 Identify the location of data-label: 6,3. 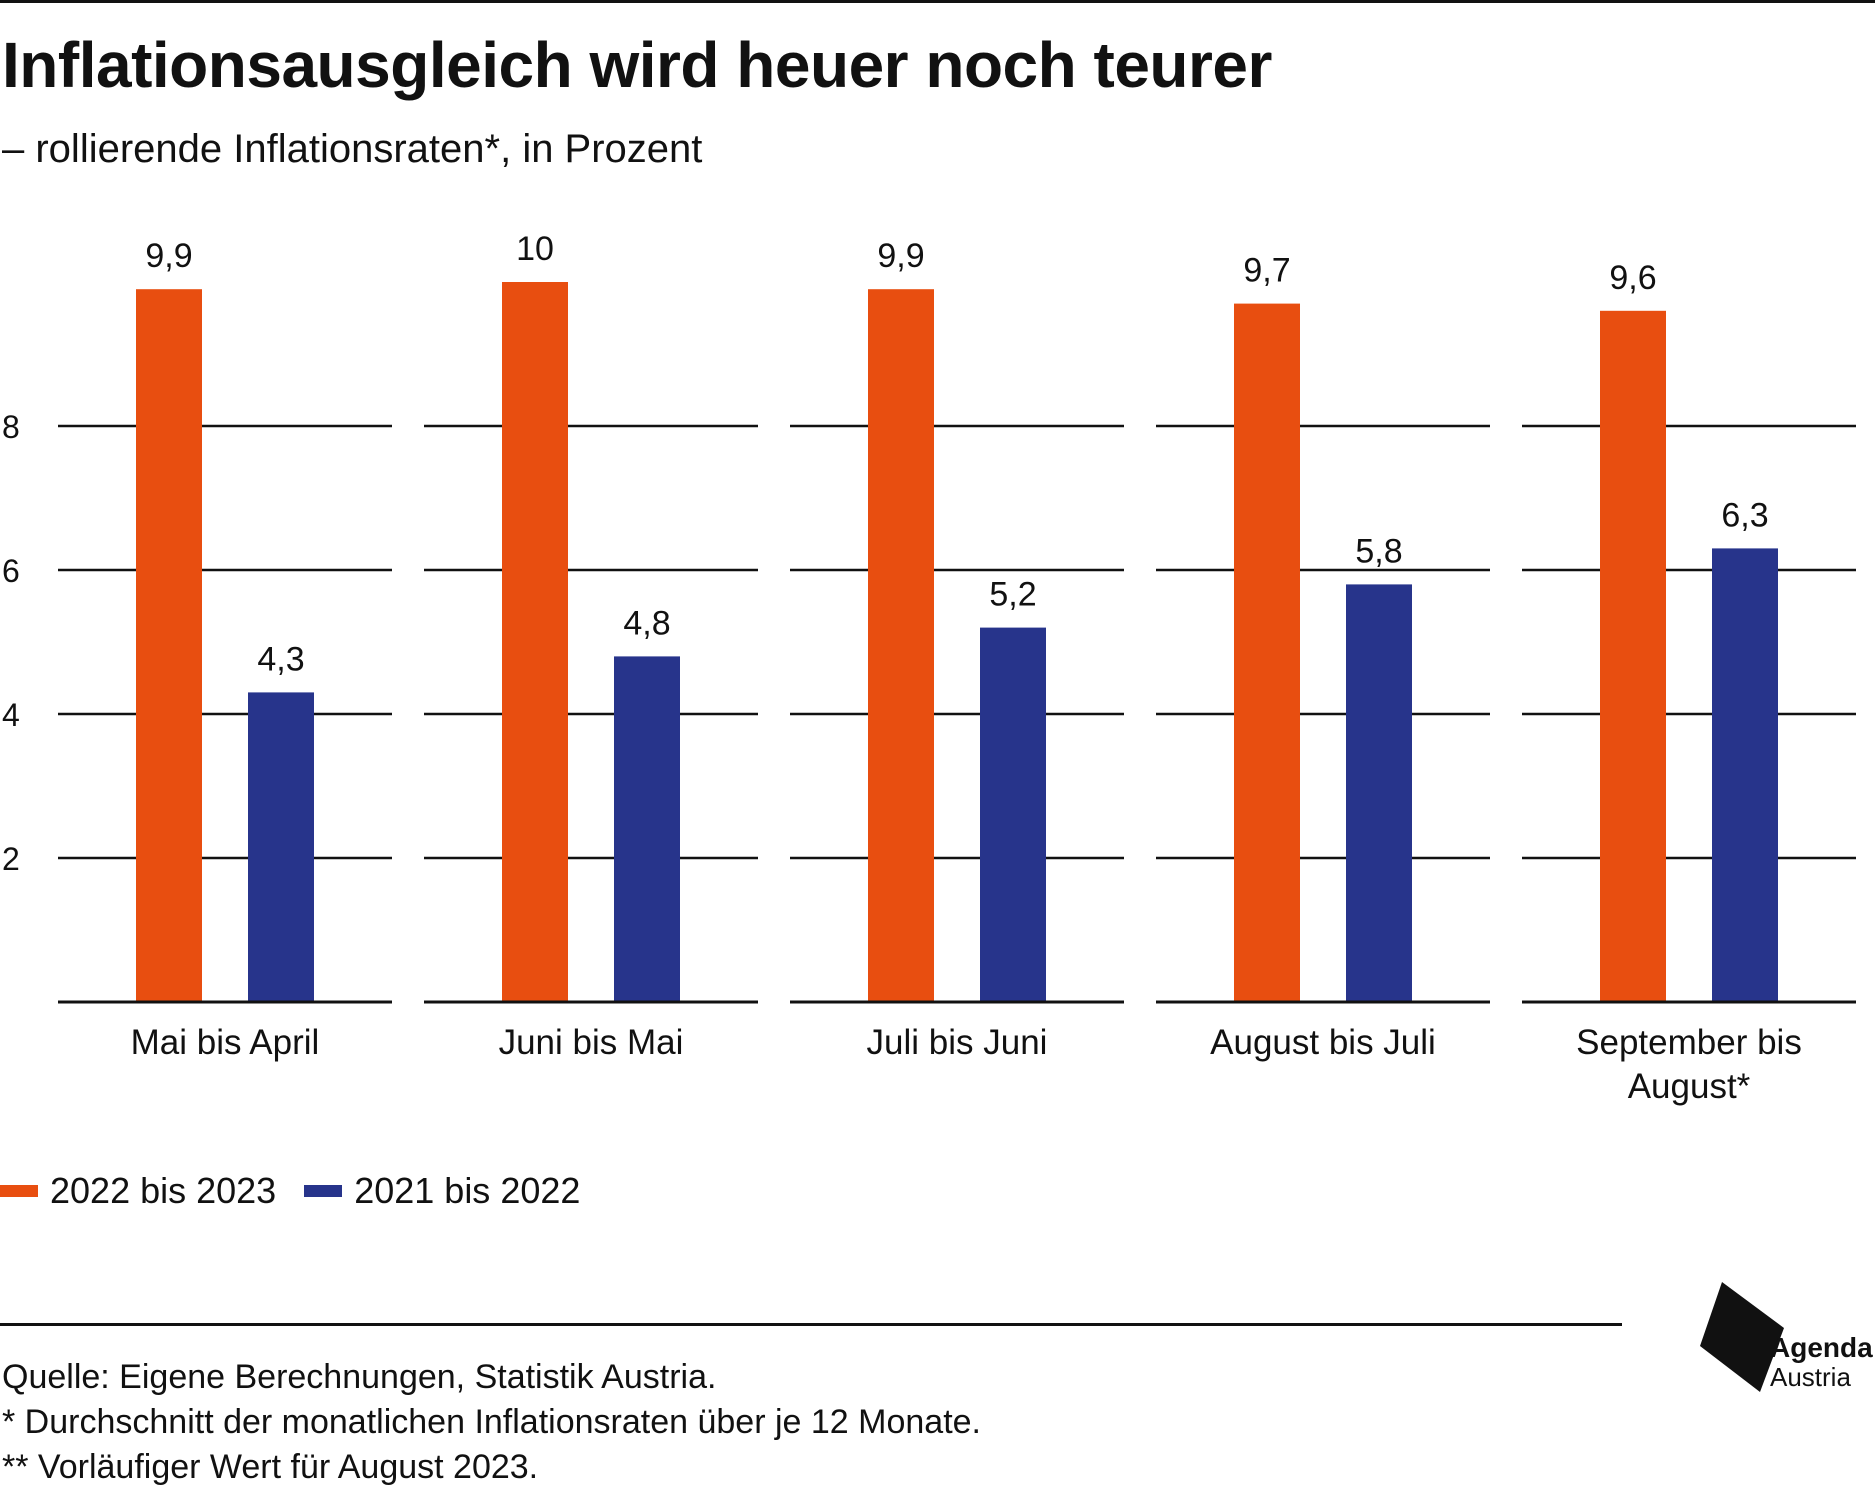
(1744, 515).